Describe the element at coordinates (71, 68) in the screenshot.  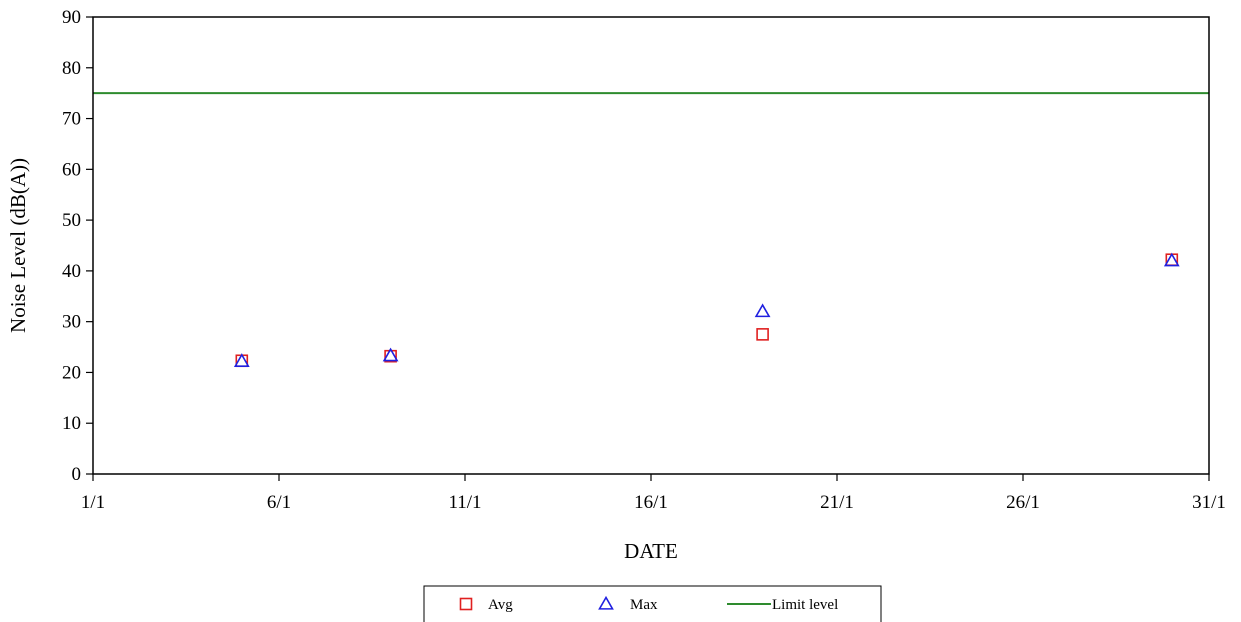
I see `y-tick-label: 80` at that location.